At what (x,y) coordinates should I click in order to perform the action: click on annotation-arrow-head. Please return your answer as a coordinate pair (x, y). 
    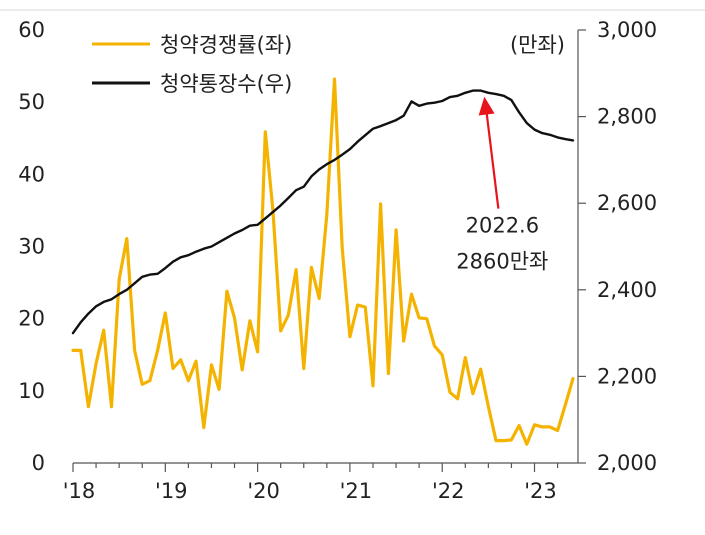
    Looking at the image, I should click on (486, 106).